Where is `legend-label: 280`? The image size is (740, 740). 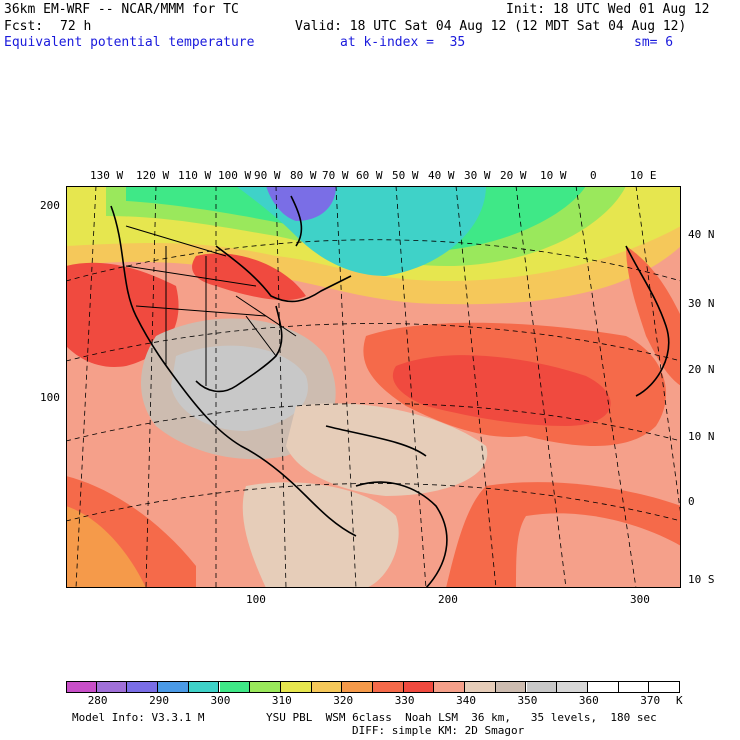 legend-label: 280 is located at coordinates (97, 700).